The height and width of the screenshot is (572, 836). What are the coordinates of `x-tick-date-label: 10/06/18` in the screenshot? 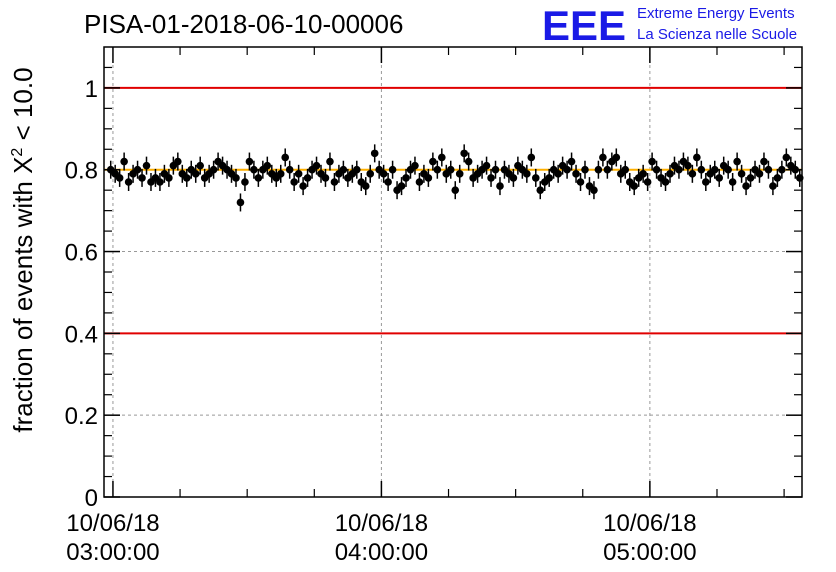 It's located at (381, 523).